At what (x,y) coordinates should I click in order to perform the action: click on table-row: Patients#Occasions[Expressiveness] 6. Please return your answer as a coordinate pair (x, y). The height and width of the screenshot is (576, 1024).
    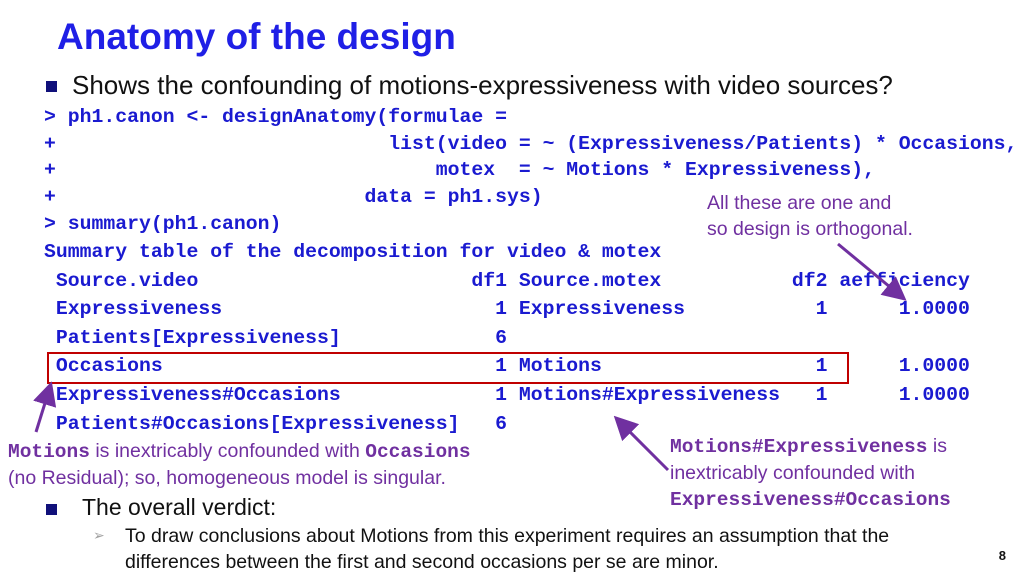
    Looking at the image, I should click on (275, 424).